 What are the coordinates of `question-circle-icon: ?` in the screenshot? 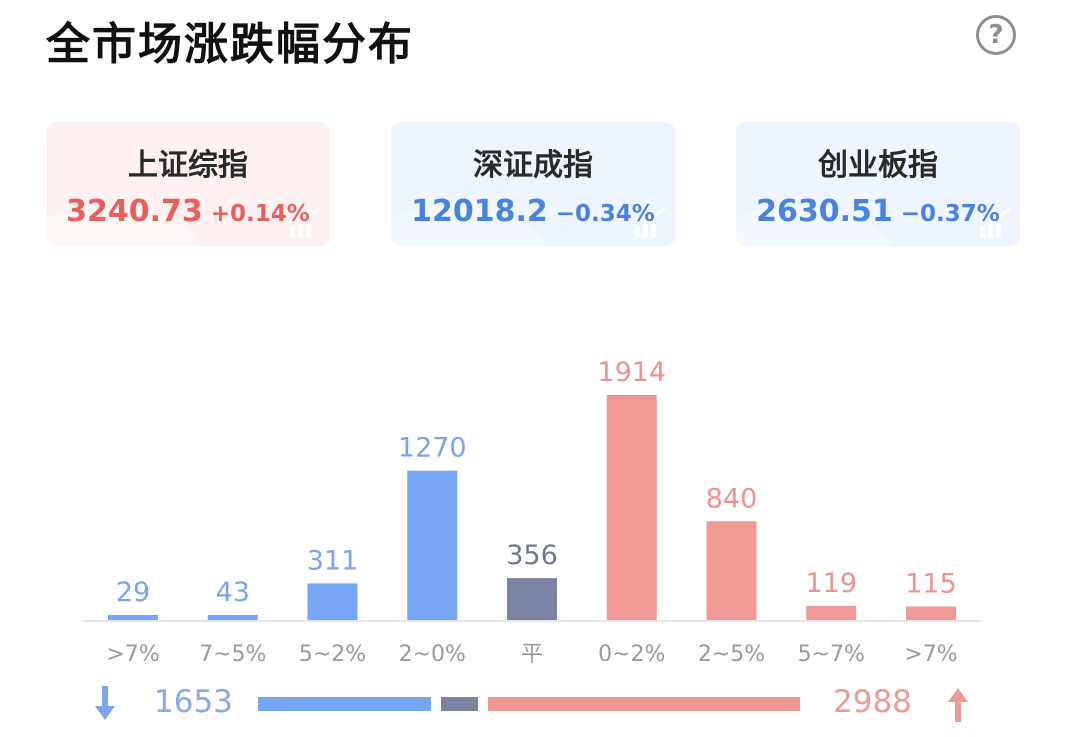 It's located at (996, 35).